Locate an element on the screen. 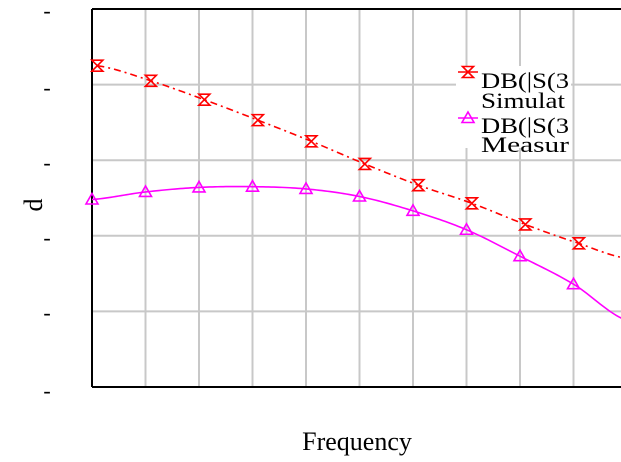 The width and height of the screenshot is (621, 462). legend-simulated-label-line1: DB(|S(3 is located at coordinates (525, 80).